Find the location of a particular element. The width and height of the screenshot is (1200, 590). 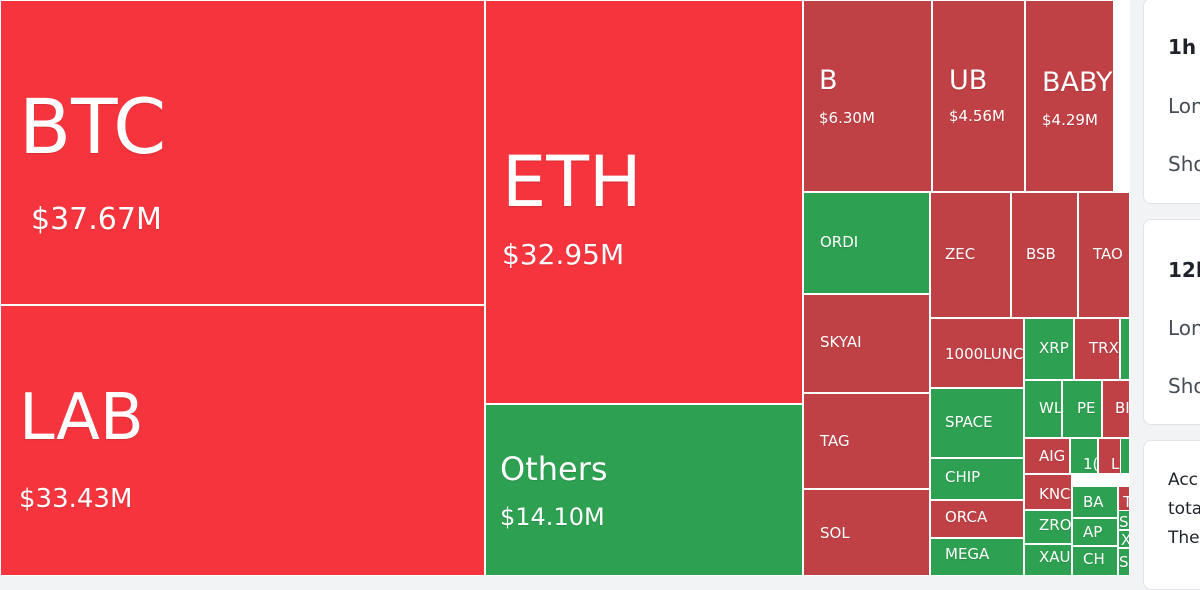

tile-ordi: ORDI is located at coordinates (866, 243).